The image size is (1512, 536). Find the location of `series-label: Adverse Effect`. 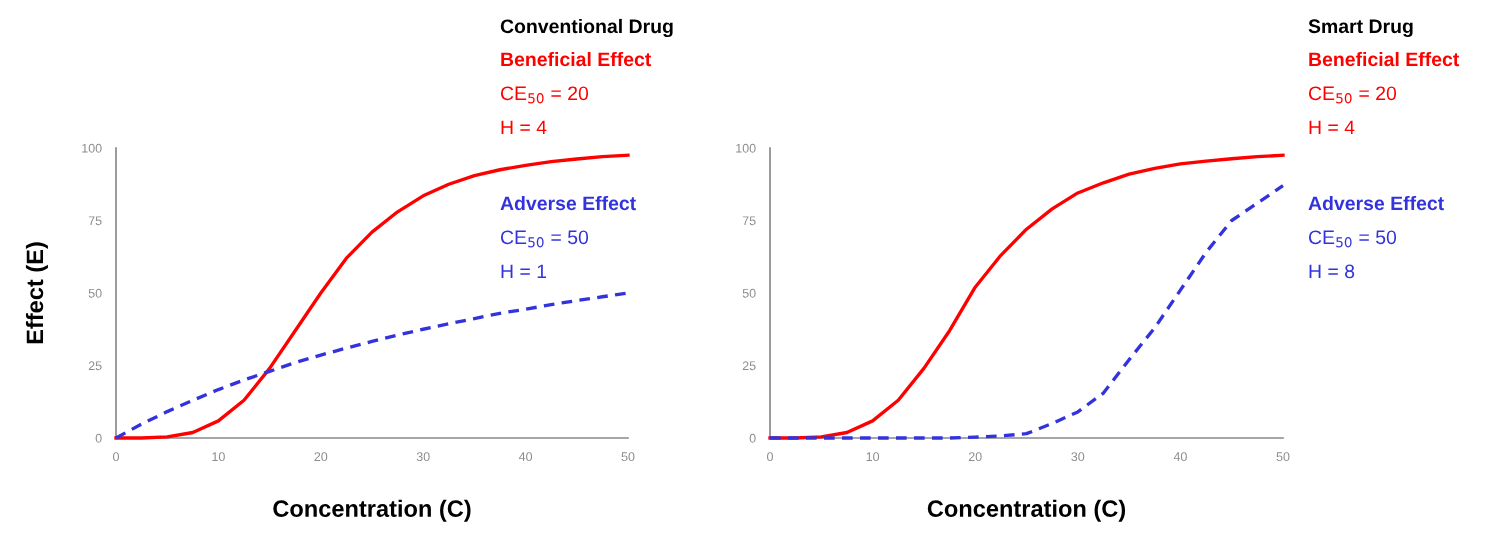

series-label: Adverse Effect is located at coordinates (1376, 203).